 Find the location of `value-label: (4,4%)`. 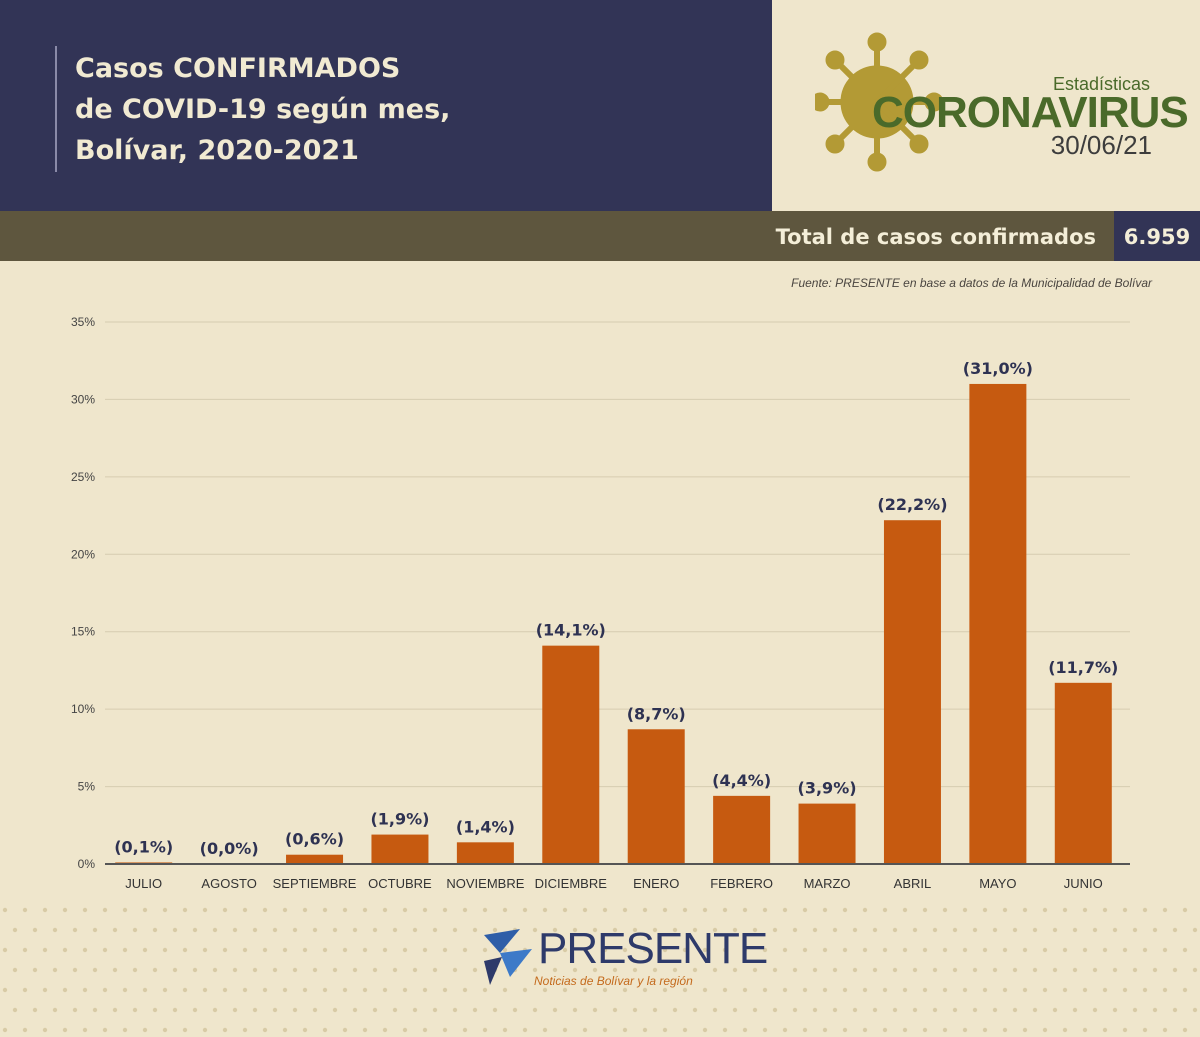

value-label: (4,4%) is located at coordinates (741, 780).